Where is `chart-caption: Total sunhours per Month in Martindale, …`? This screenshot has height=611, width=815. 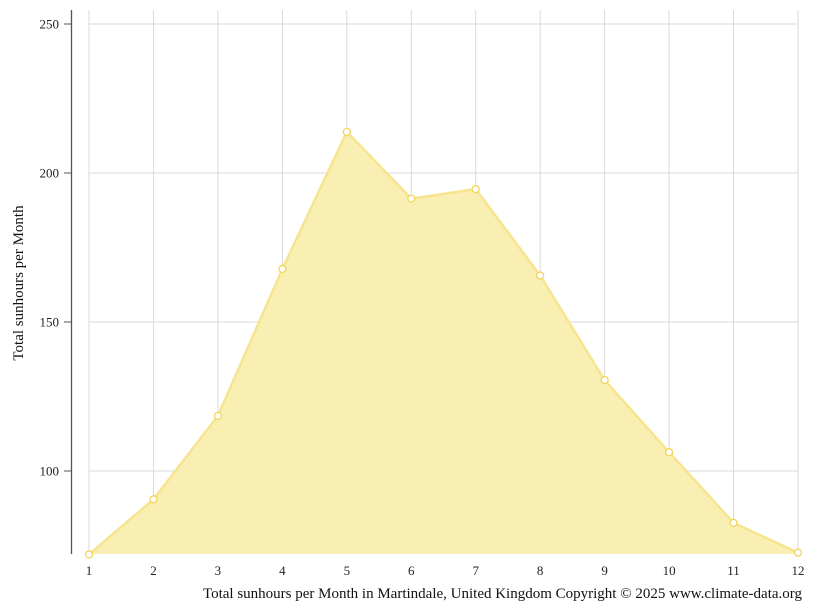
chart-caption: Total sunhours per Month in Martindale, … is located at coordinates (503, 594).